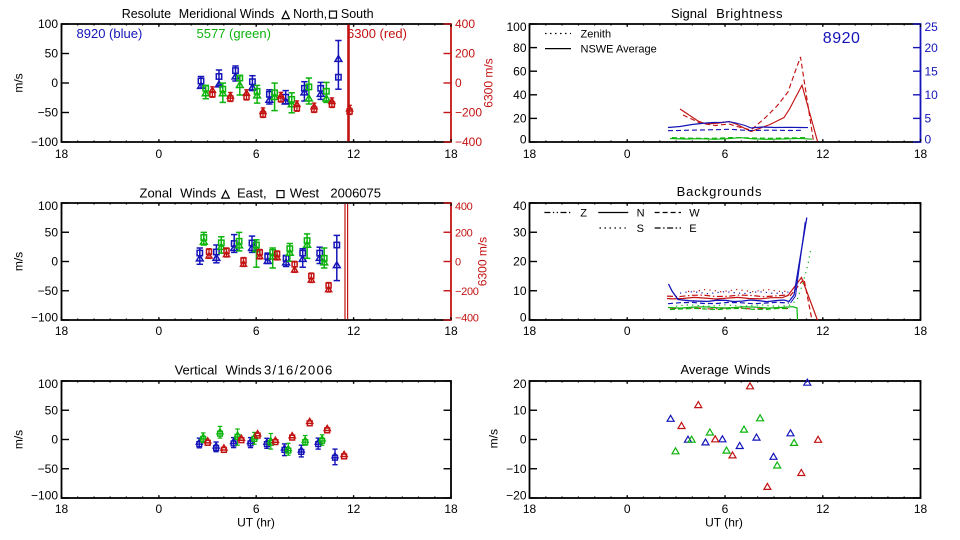  What do you see at coordinates (110, 33) in the screenshot?
I see `svg-text: 8920 (blue)` at bounding box center [110, 33].